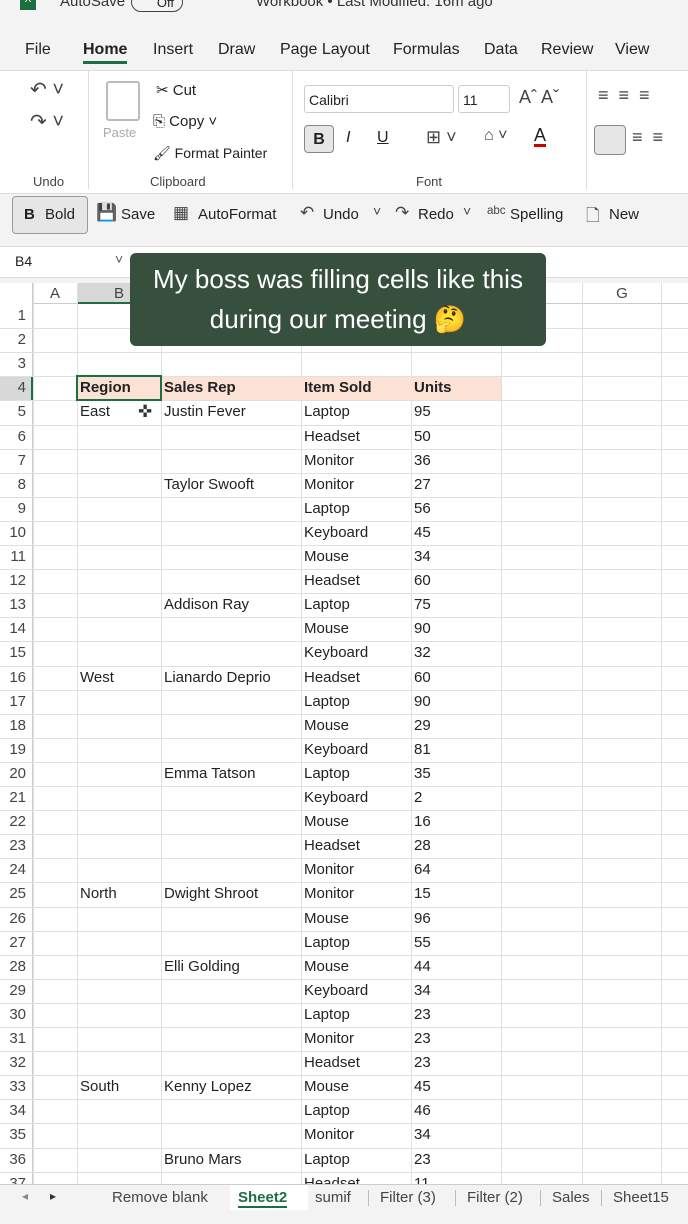  I want to click on row-number: 31, so click(17, 1038).